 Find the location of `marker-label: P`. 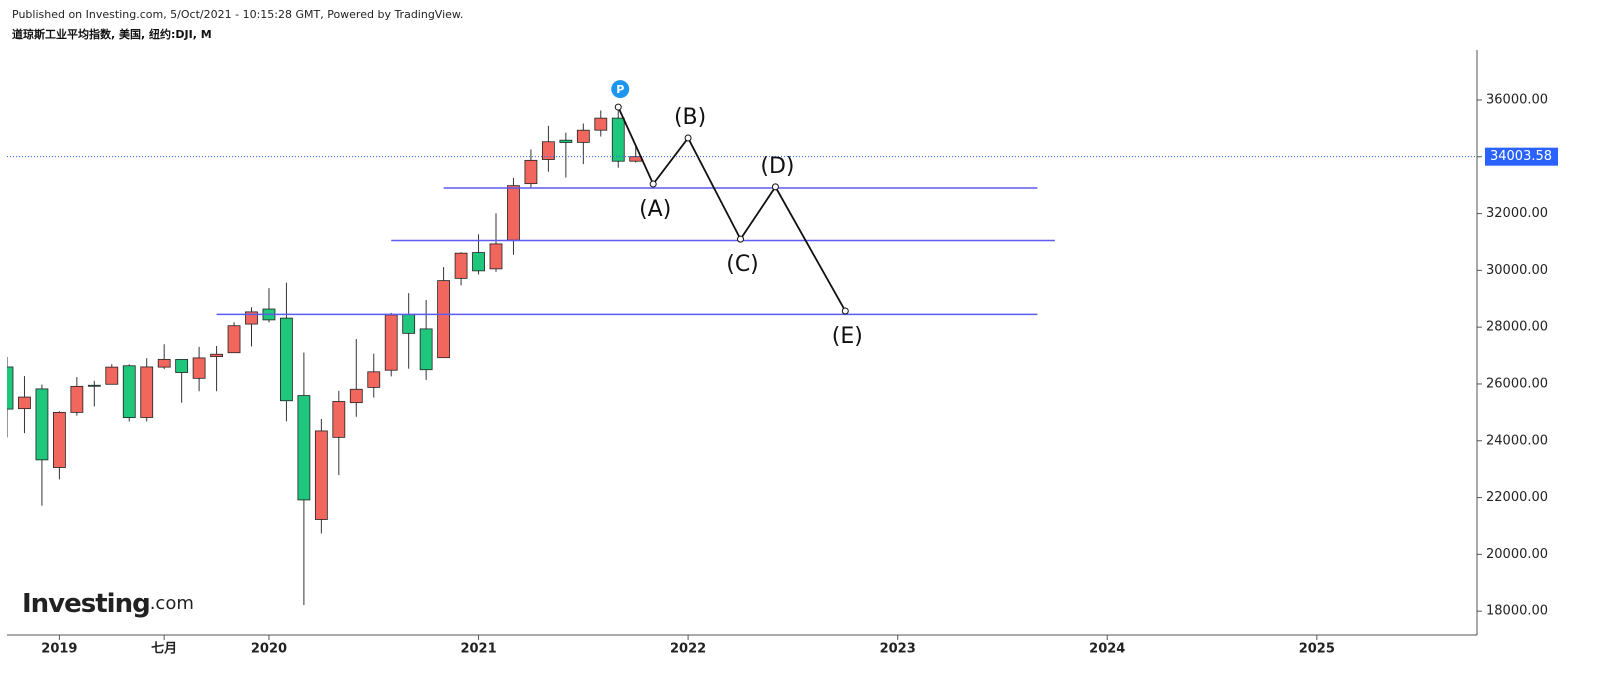

marker-label: P is located at coordinates (620, 89).